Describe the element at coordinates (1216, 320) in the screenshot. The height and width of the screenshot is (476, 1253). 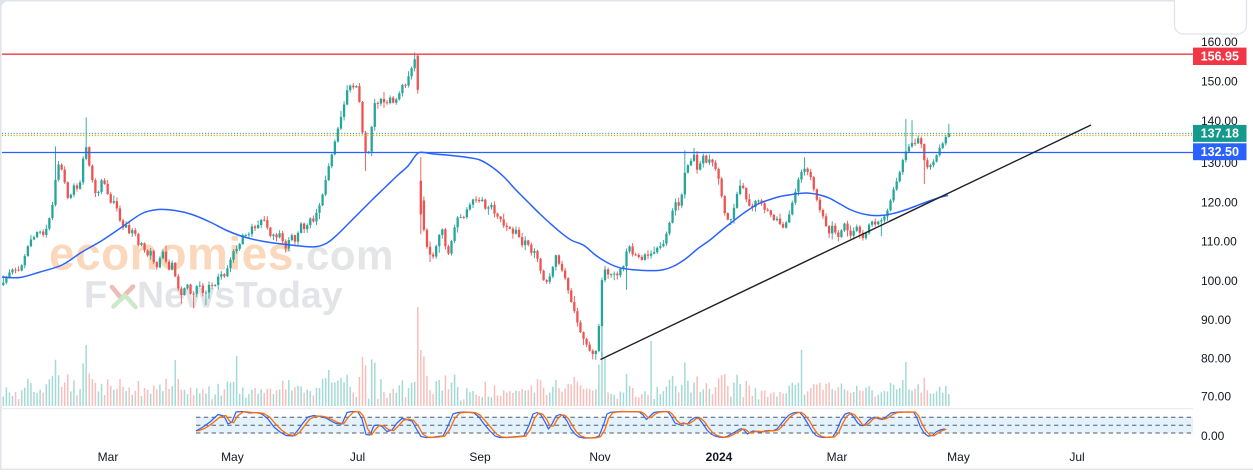
I see `svg-text: 90.00` at that location.